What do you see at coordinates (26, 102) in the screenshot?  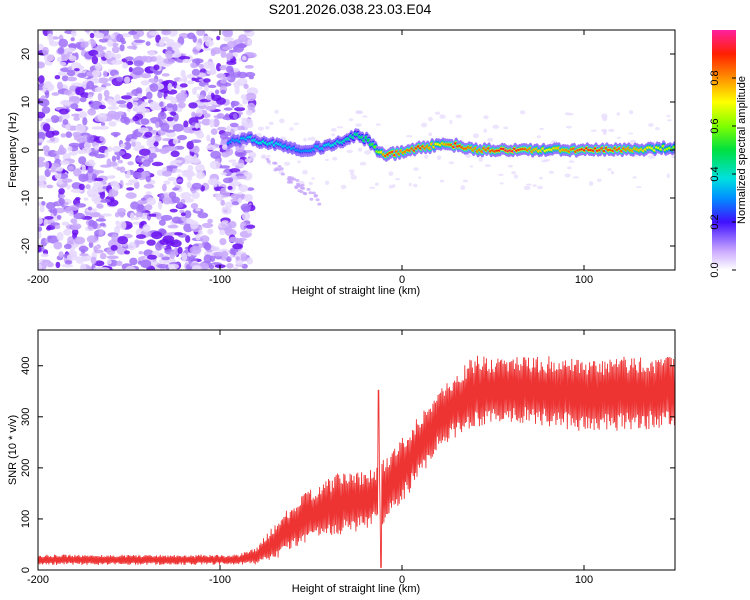 I see `y-tick-label: 10` at bounding box center [26, 102].